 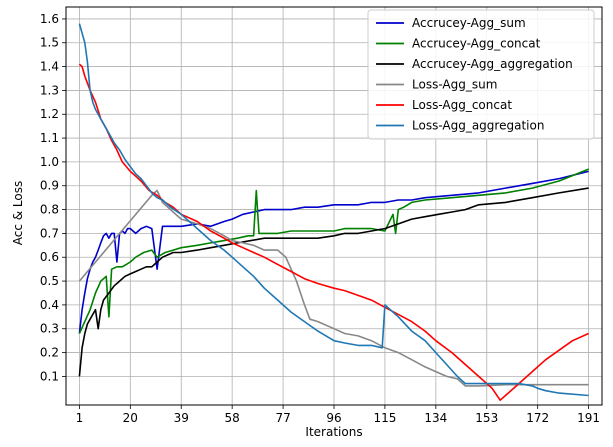 What do you see at coordinates (333, 432) in the screenshot?
I see `x-axis-label: Iterations` at bounding box center [333, 432].